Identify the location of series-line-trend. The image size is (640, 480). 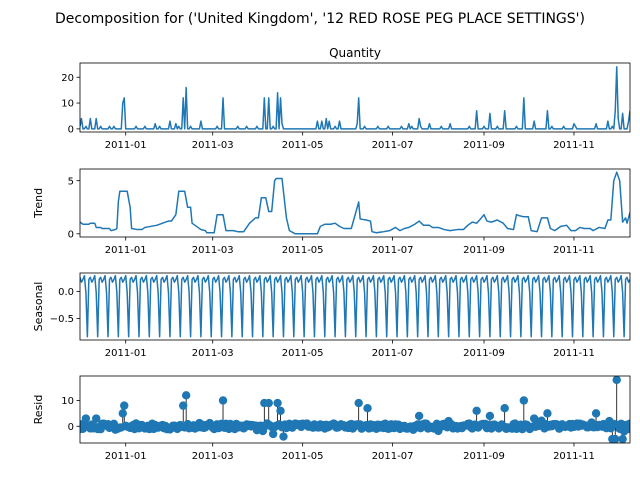
(355, 203).